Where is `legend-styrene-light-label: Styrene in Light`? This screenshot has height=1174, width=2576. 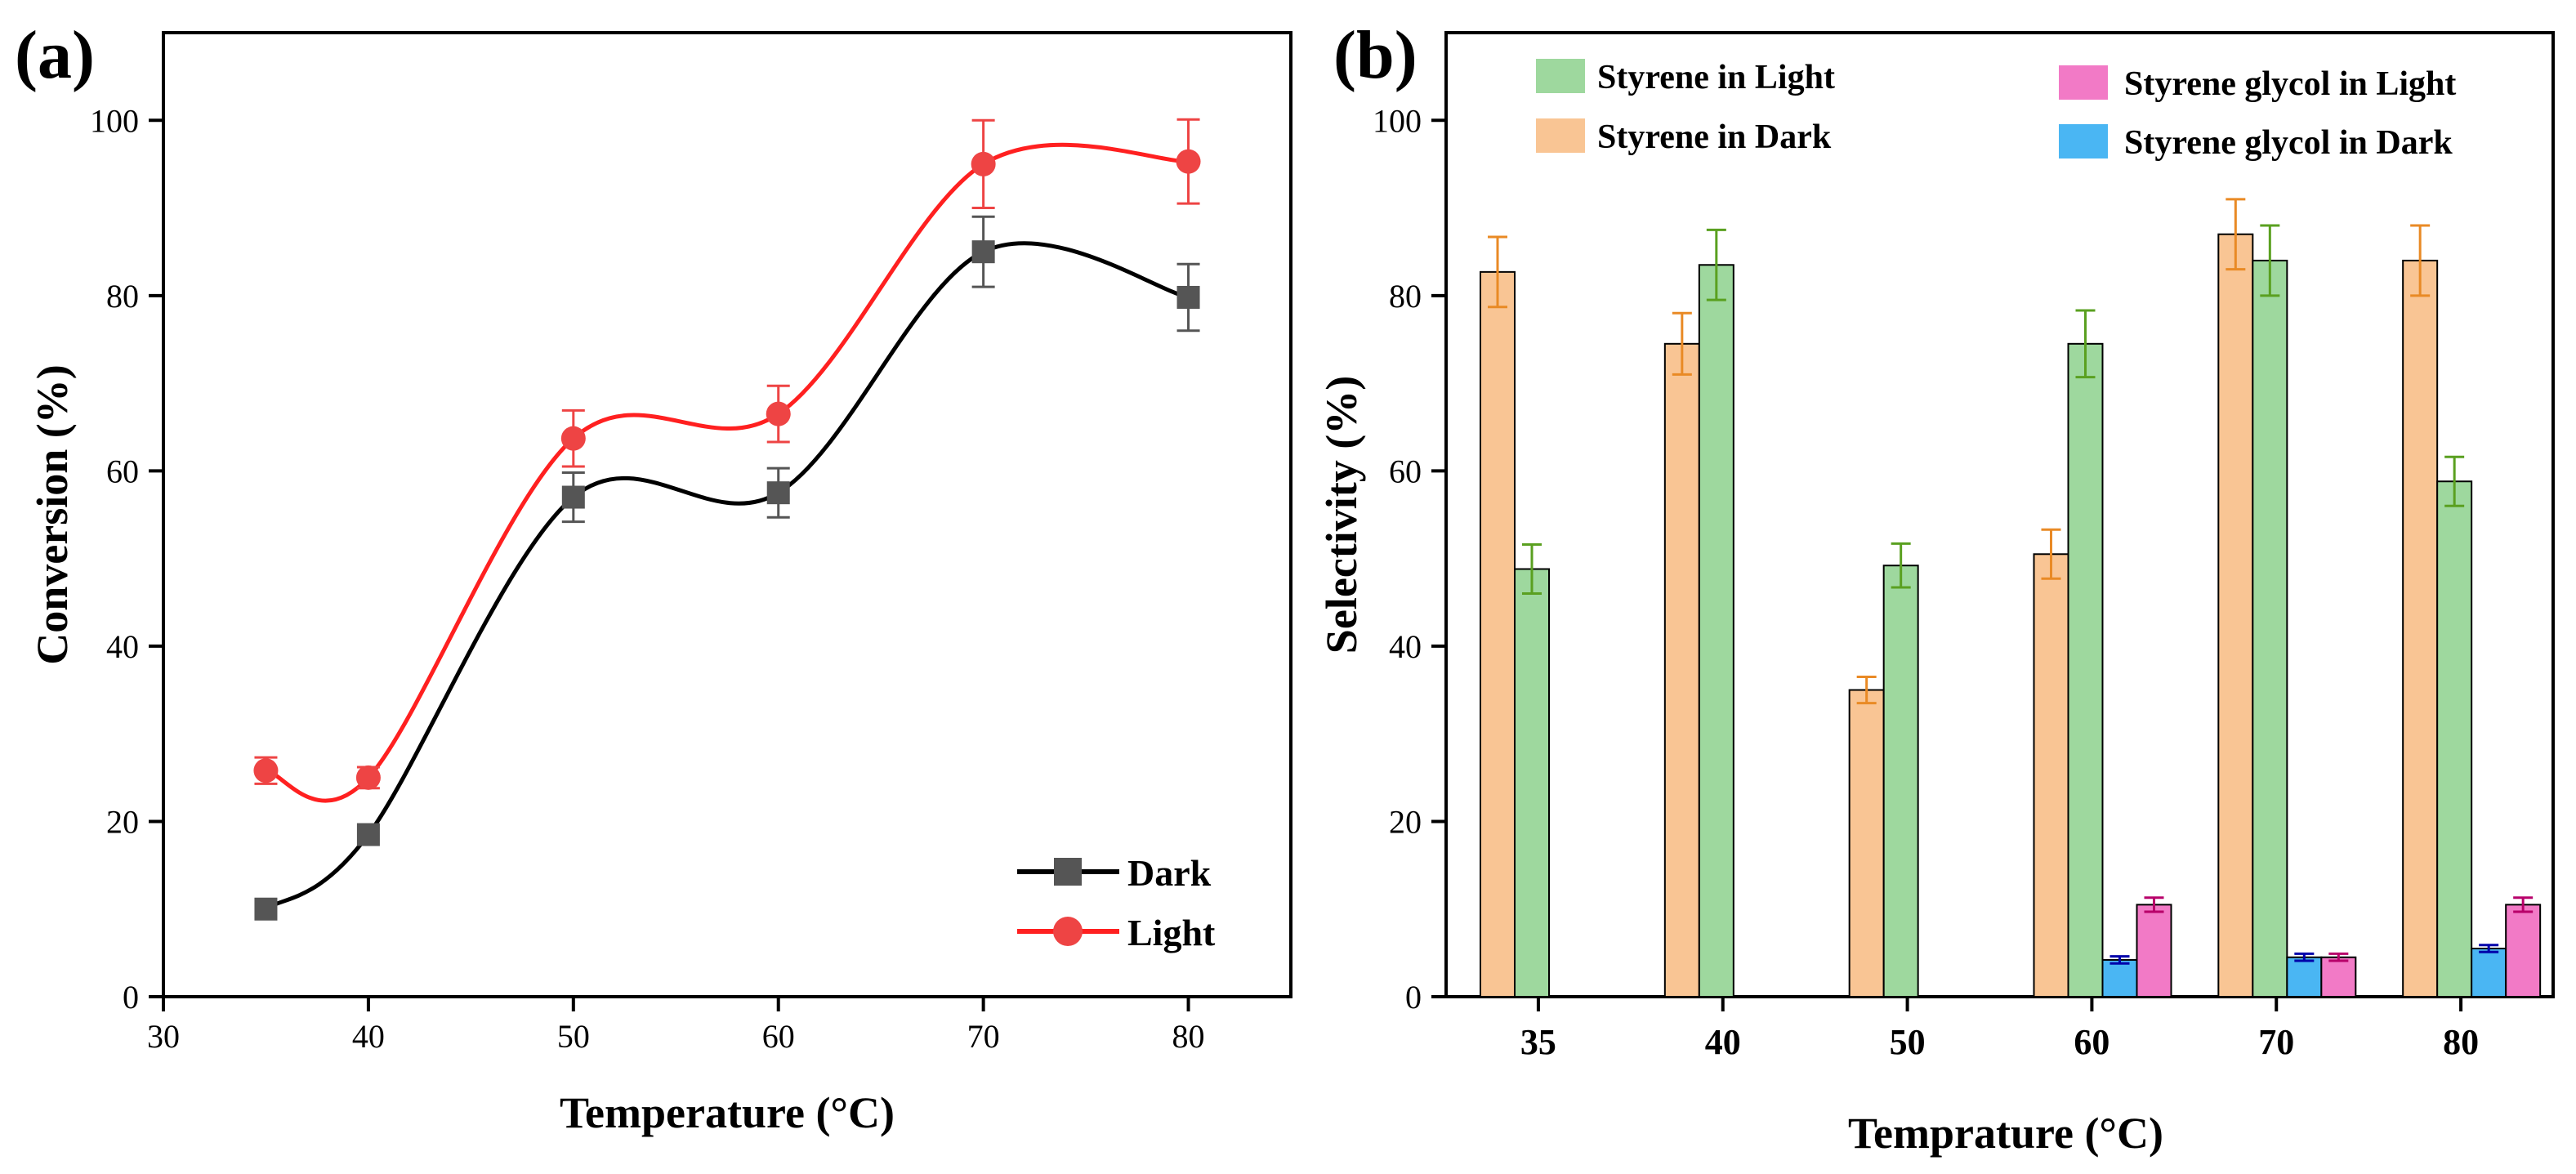
legend-styrene-light-label: Styrene in Light is located at coordinates (1716, 77).